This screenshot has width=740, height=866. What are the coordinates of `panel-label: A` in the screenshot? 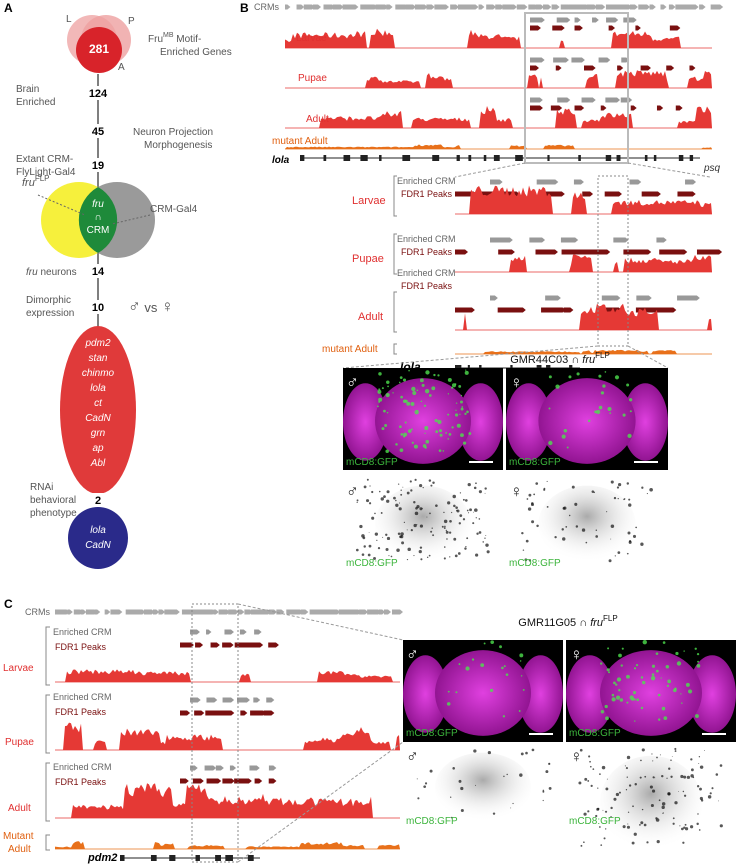 It's located at (8, 8).